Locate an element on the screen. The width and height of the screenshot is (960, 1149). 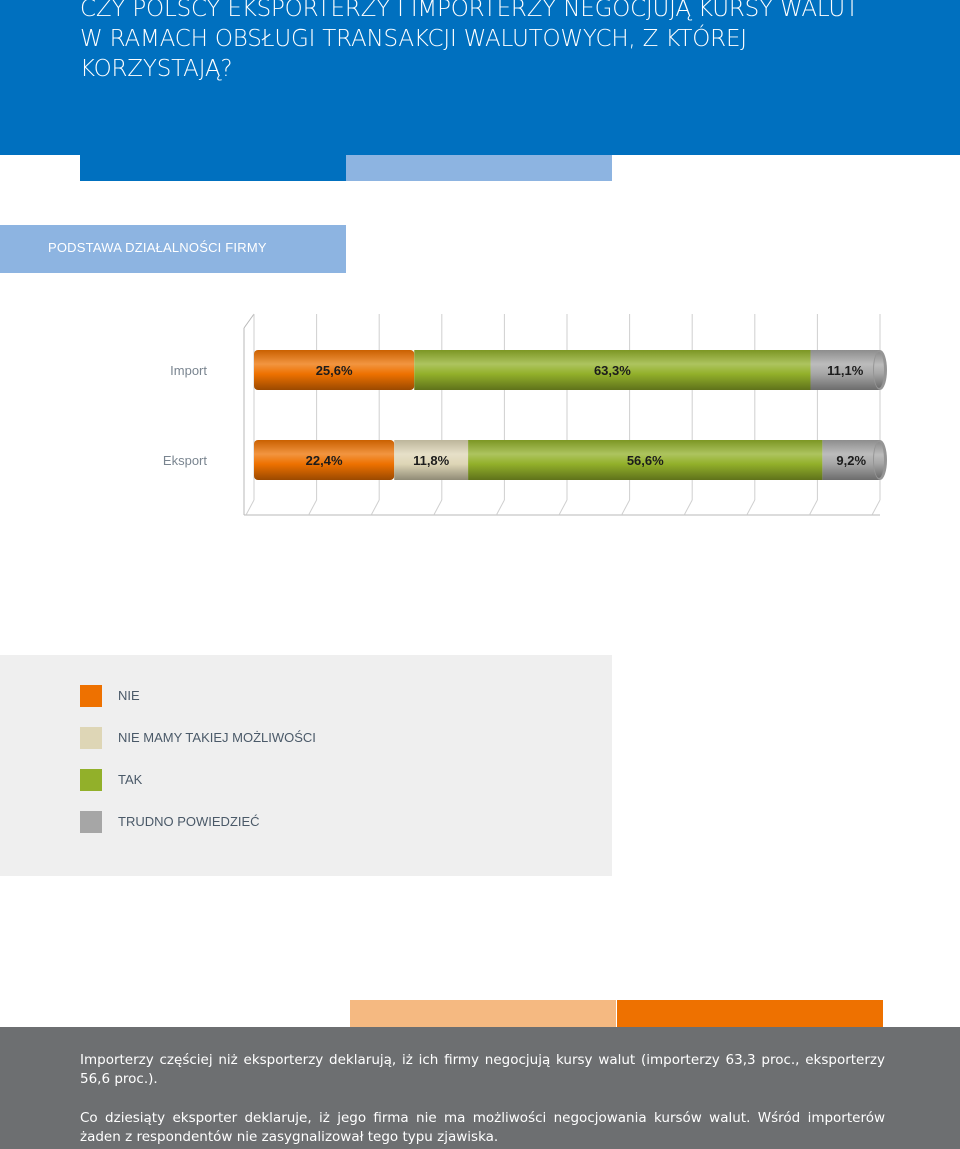
basis-label: PODSTAWA DZIAŁALNOŚCI FIRMY is located at coordinates (157, 247).